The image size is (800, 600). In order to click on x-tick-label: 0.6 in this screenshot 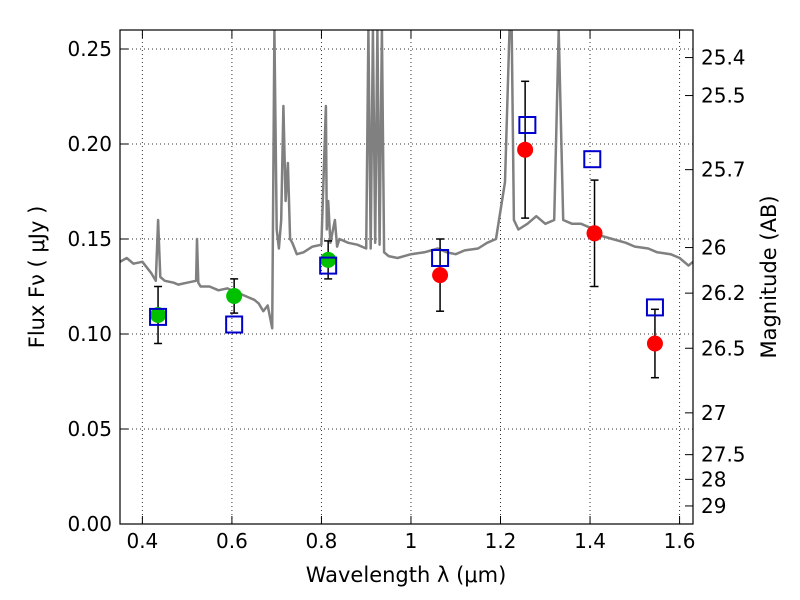, I will do `click(232, 541)`.